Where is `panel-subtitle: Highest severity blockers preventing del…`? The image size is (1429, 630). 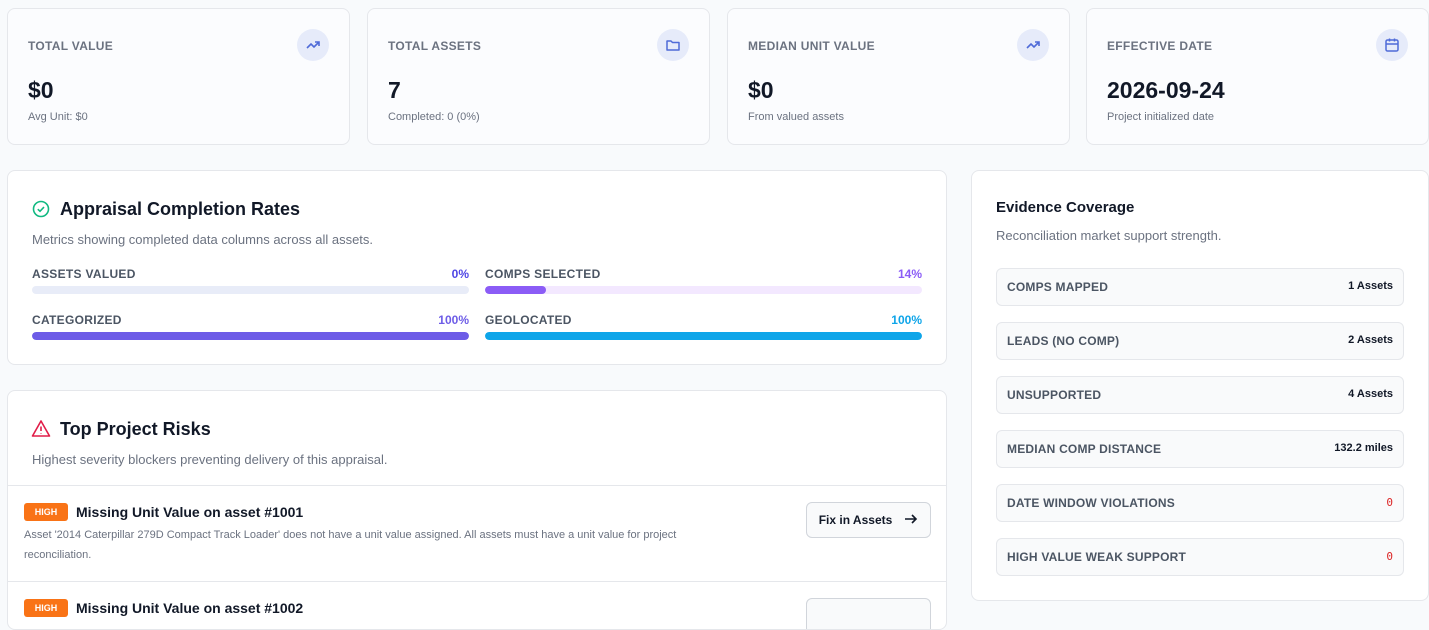
panel-subtitle: Highest severity blockers preventing del… is located at coordinates (210, 459).